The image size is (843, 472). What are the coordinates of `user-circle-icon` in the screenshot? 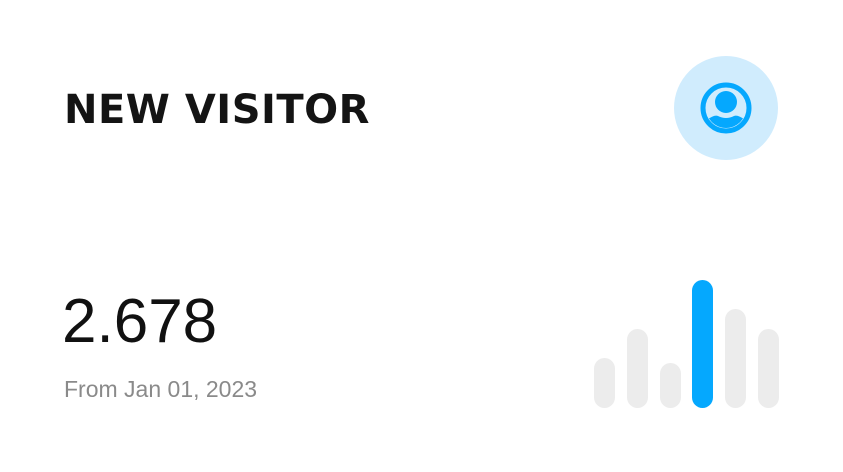 It's located at (726, 108).